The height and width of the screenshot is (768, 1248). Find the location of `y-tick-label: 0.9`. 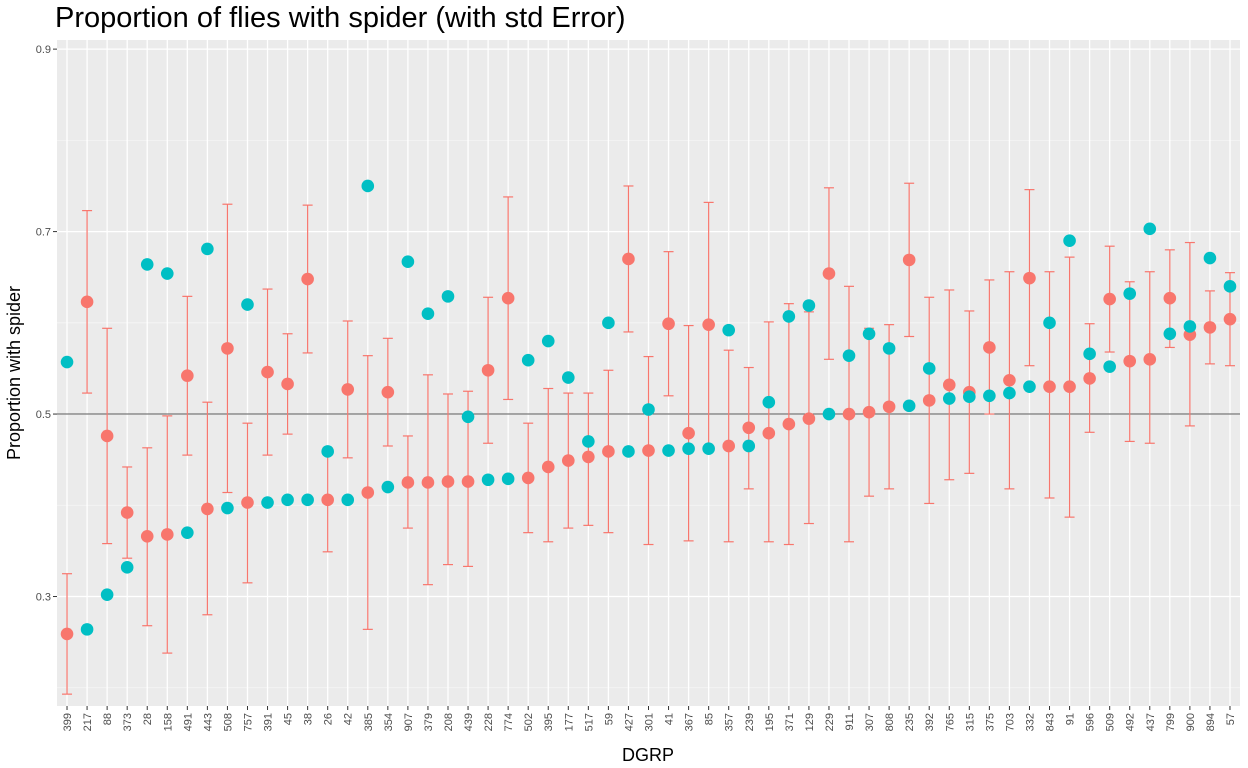

y-tick-label: 0.9 is located at coordinates (43, 50).